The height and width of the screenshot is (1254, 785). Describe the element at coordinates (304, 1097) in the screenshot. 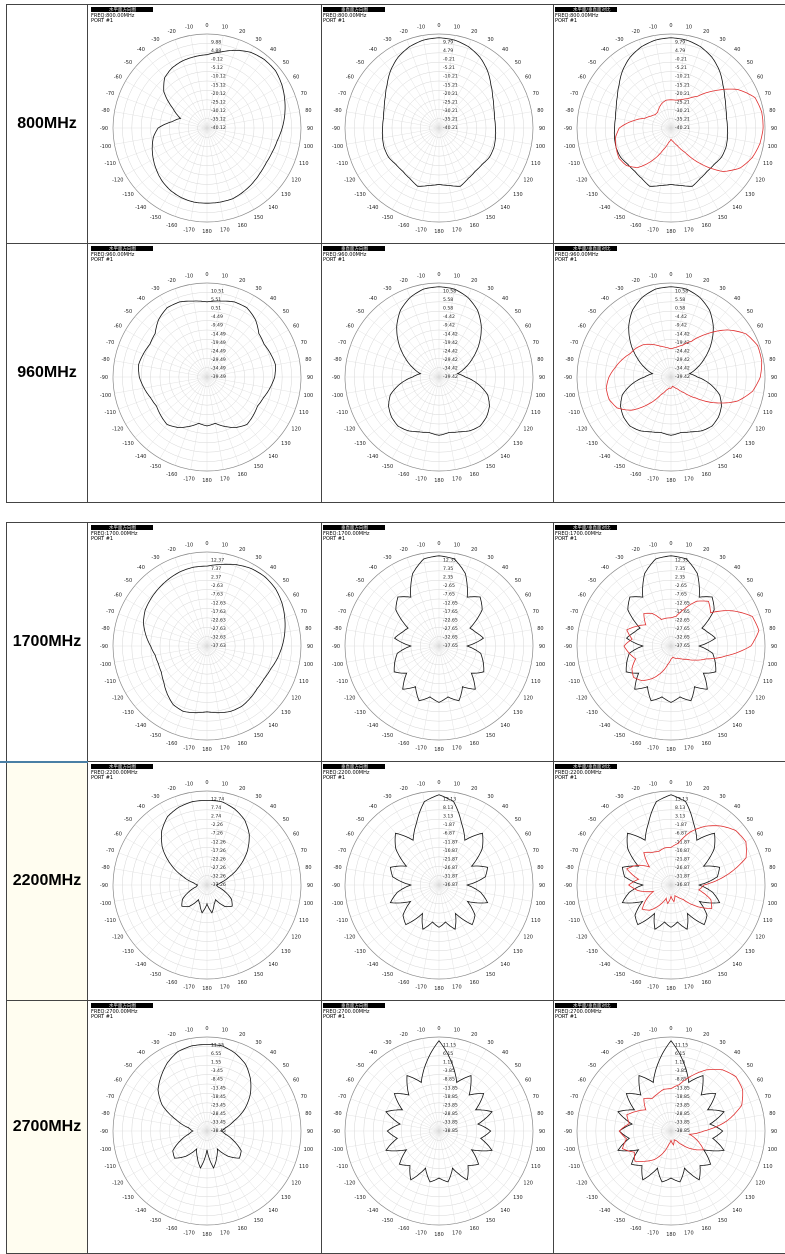

I see `angle-tick-label: 70` at that location.